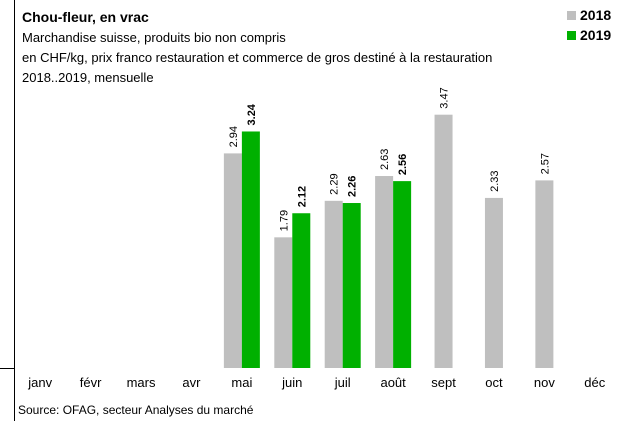  What do you see at coordinates (335, 183) in the screenshot?
I see `value-label: 2.29` at bounding box center [335, 183].